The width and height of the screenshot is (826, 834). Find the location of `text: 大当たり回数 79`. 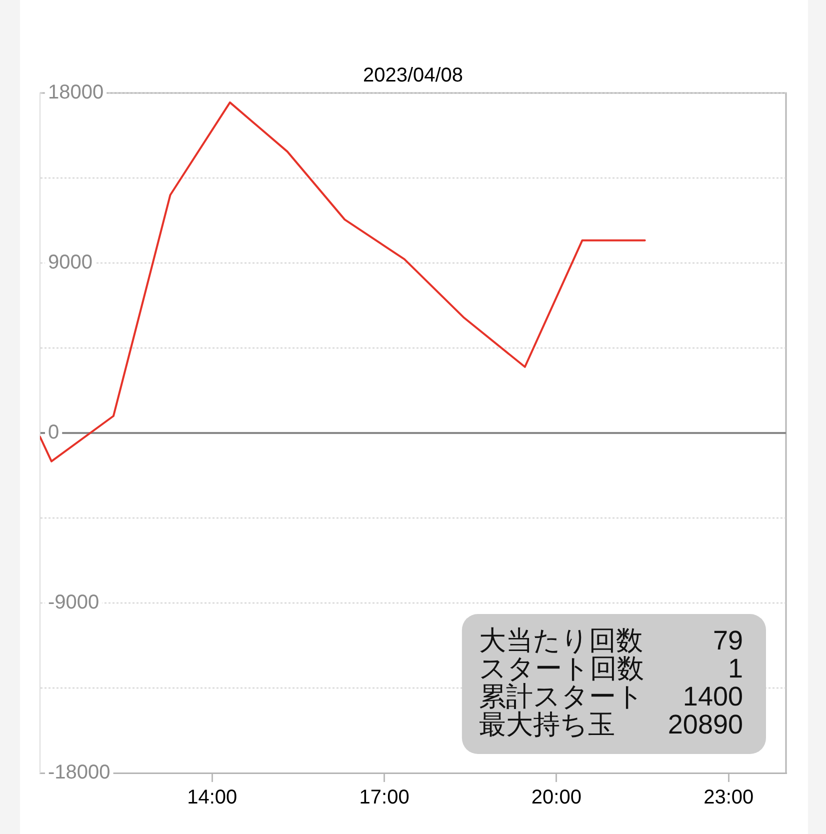

text: 大当たり回数 79 is located at coordinates (610, 640).